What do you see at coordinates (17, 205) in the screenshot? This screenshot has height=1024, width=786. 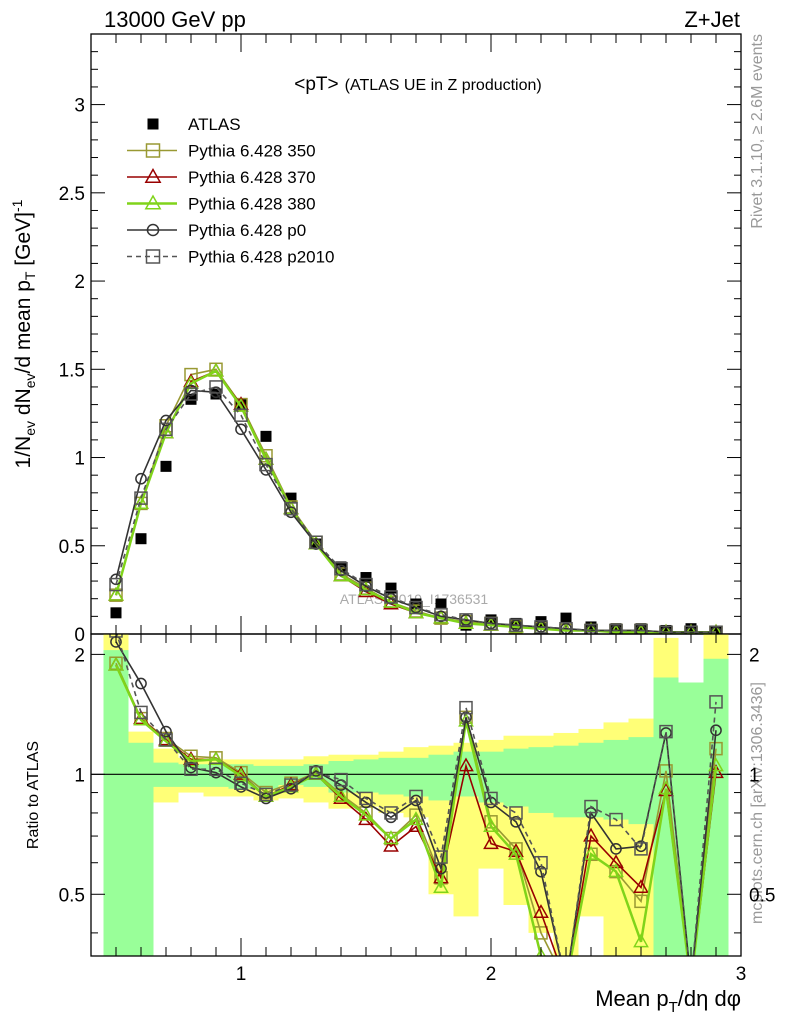 I see `ylabel-part-h: -1` at bounding box center [17, 205].